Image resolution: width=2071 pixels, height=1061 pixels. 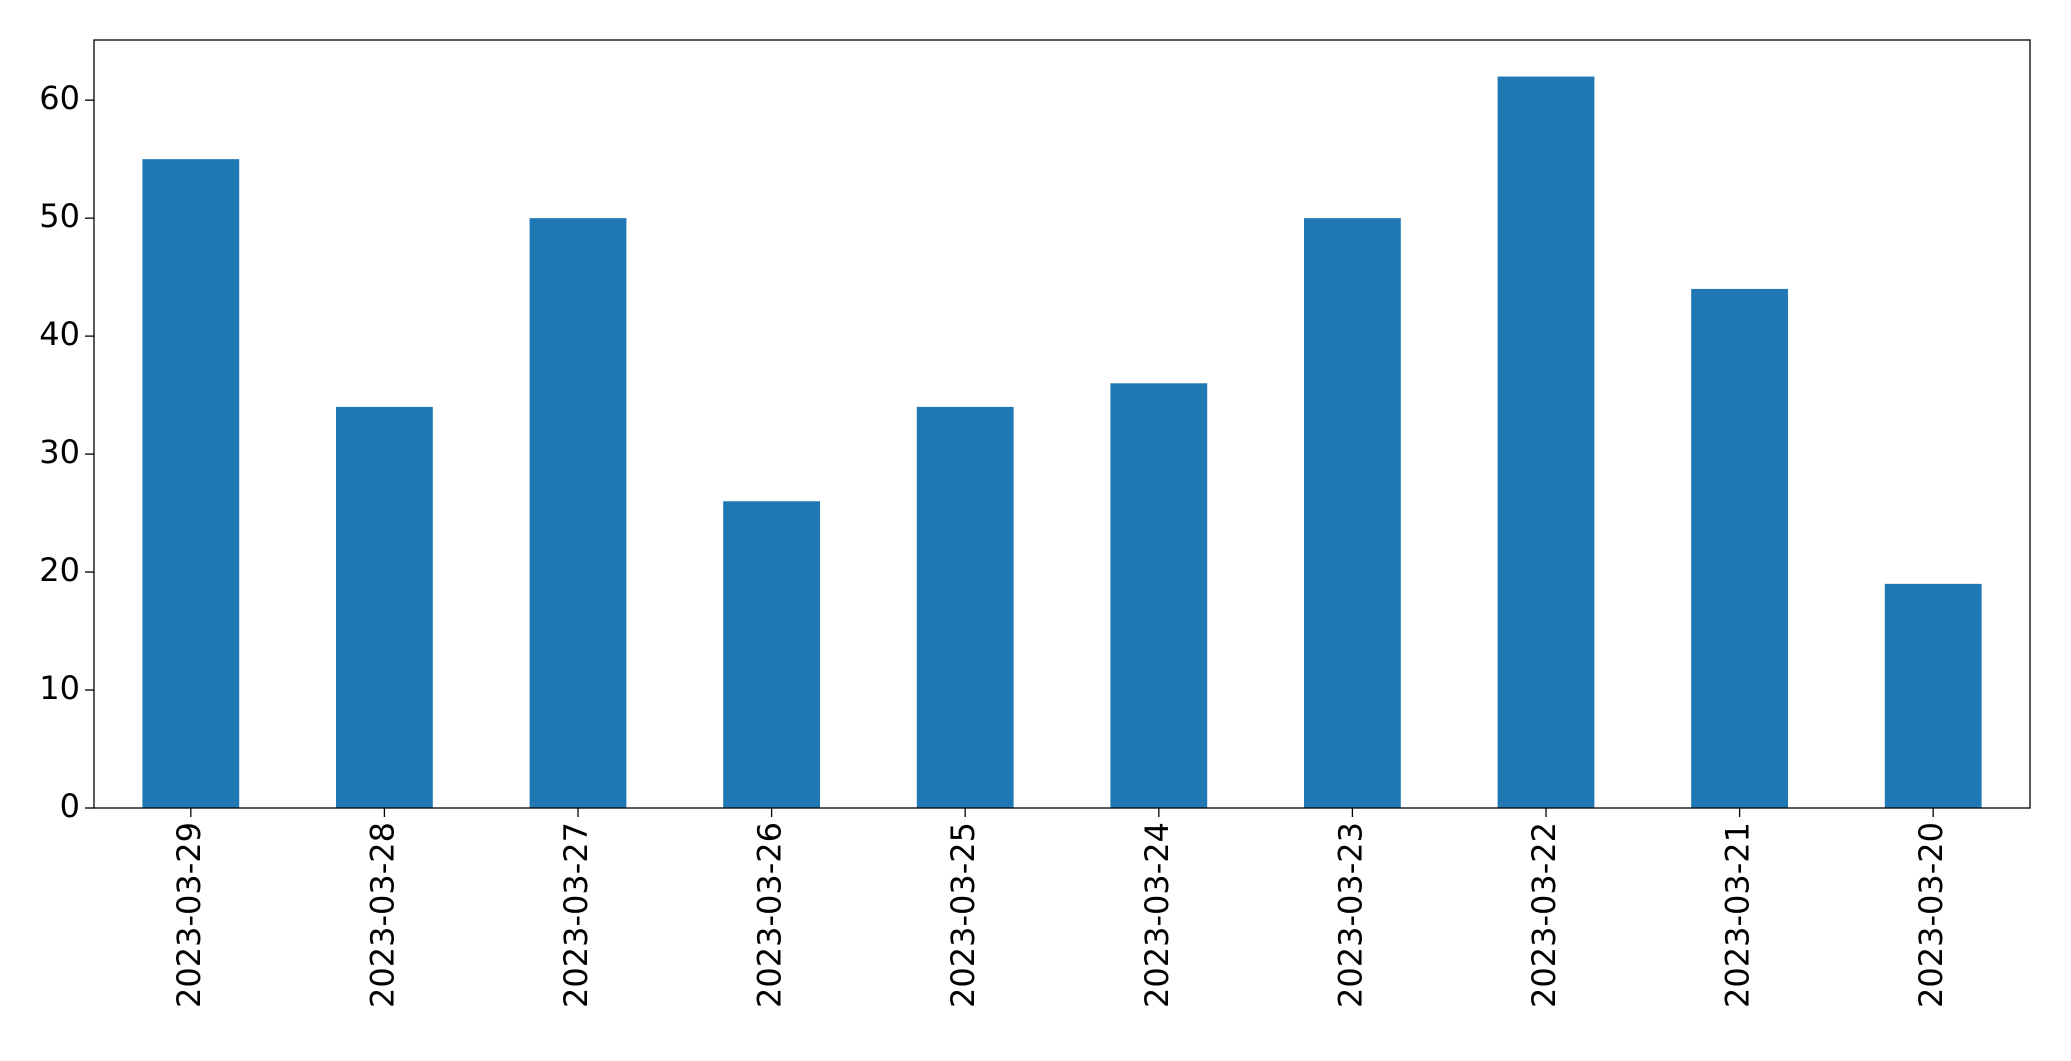 I want to click on y-tick-label: 30, so click(x=59, y=452).